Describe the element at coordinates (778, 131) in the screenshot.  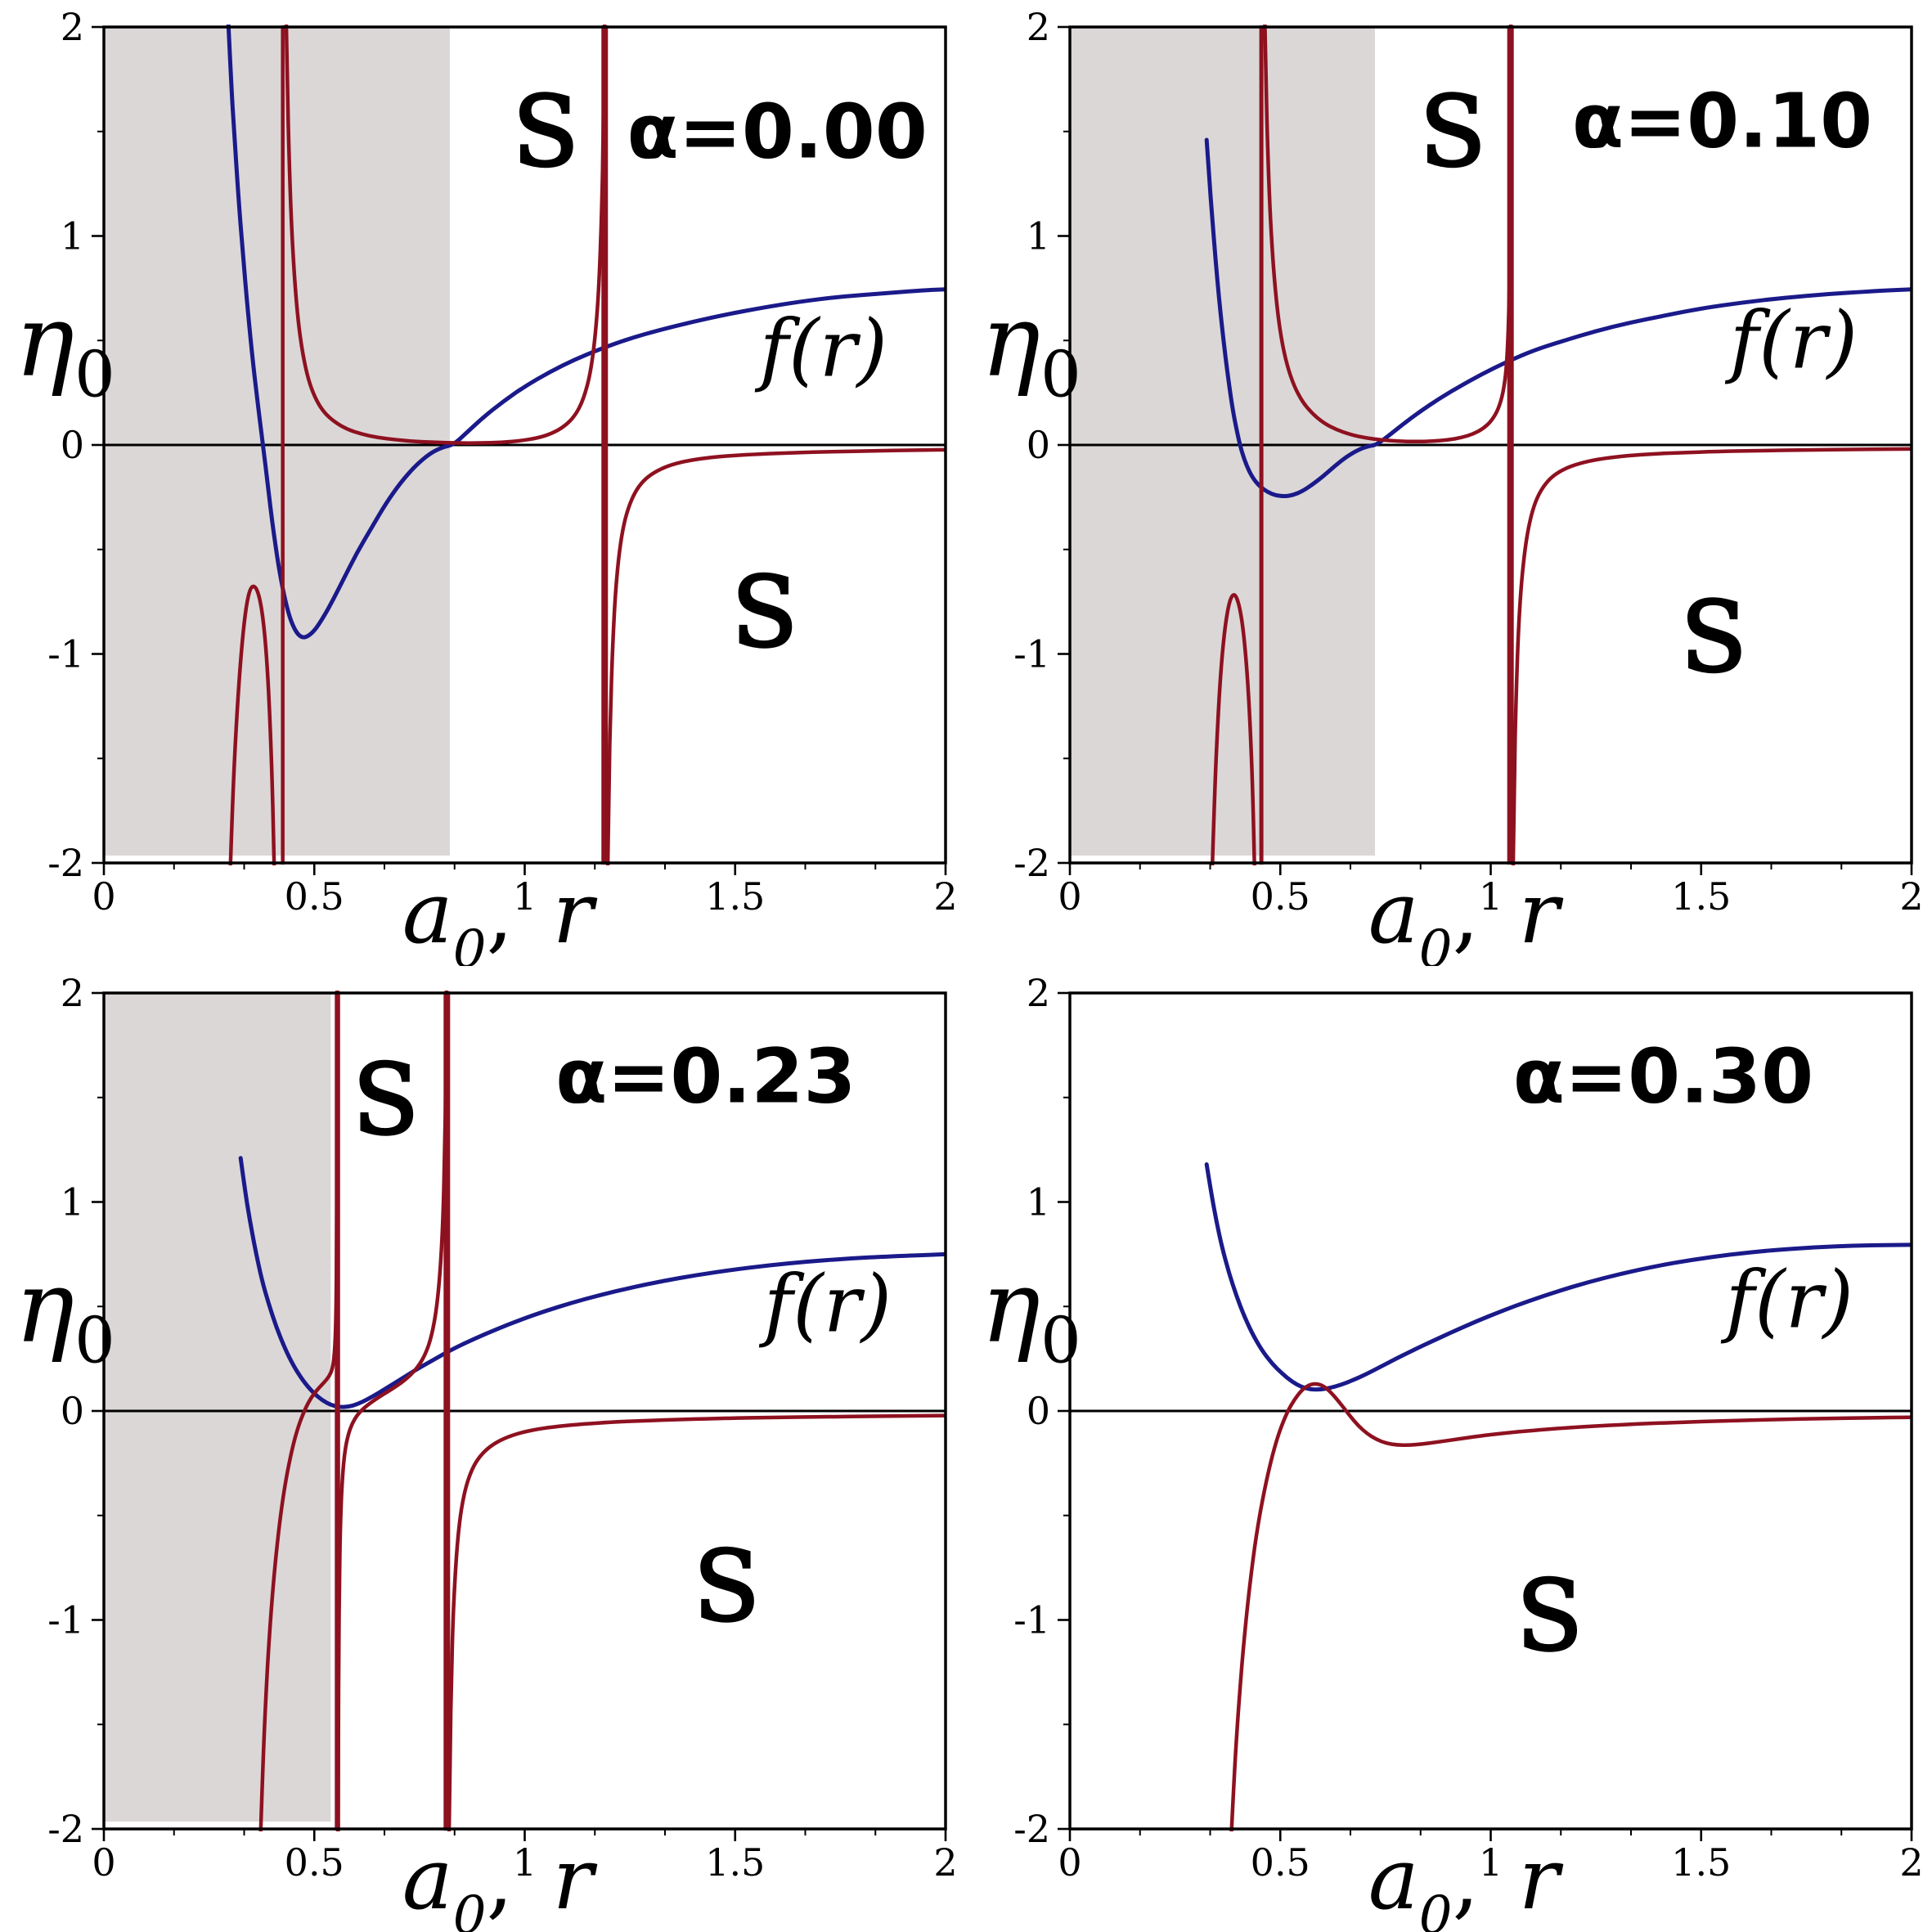
I see `panel-title: α=0.00` at that location.